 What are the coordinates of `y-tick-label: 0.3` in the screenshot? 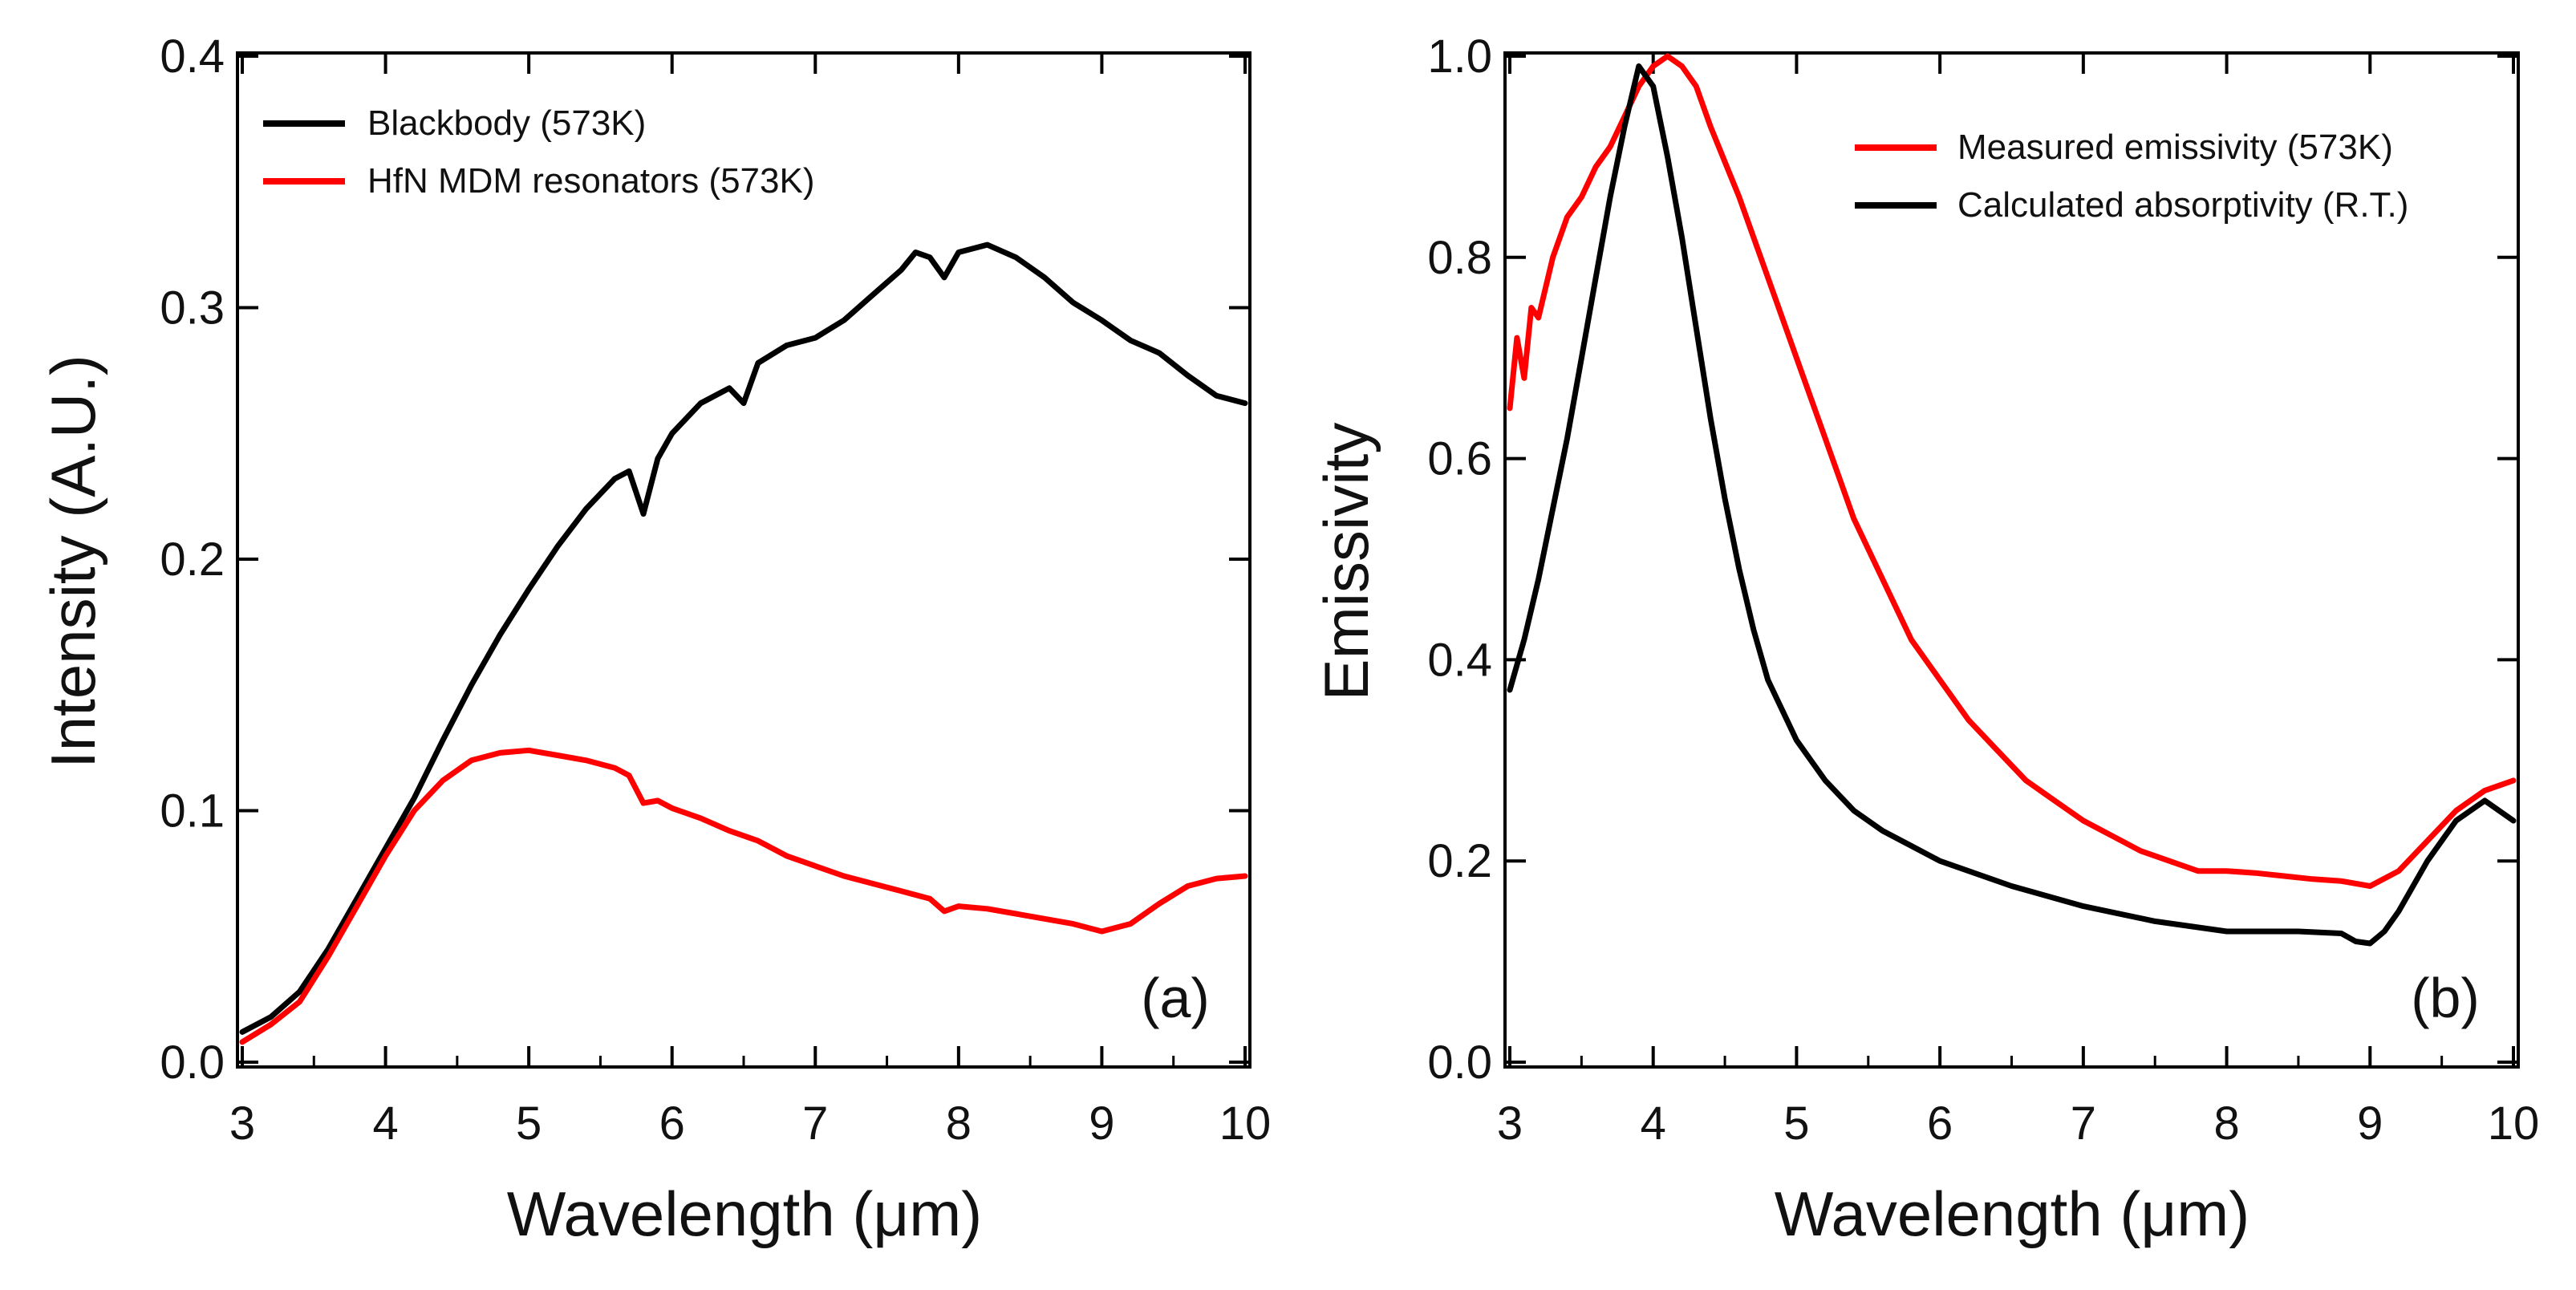 It's located at (192, 309).